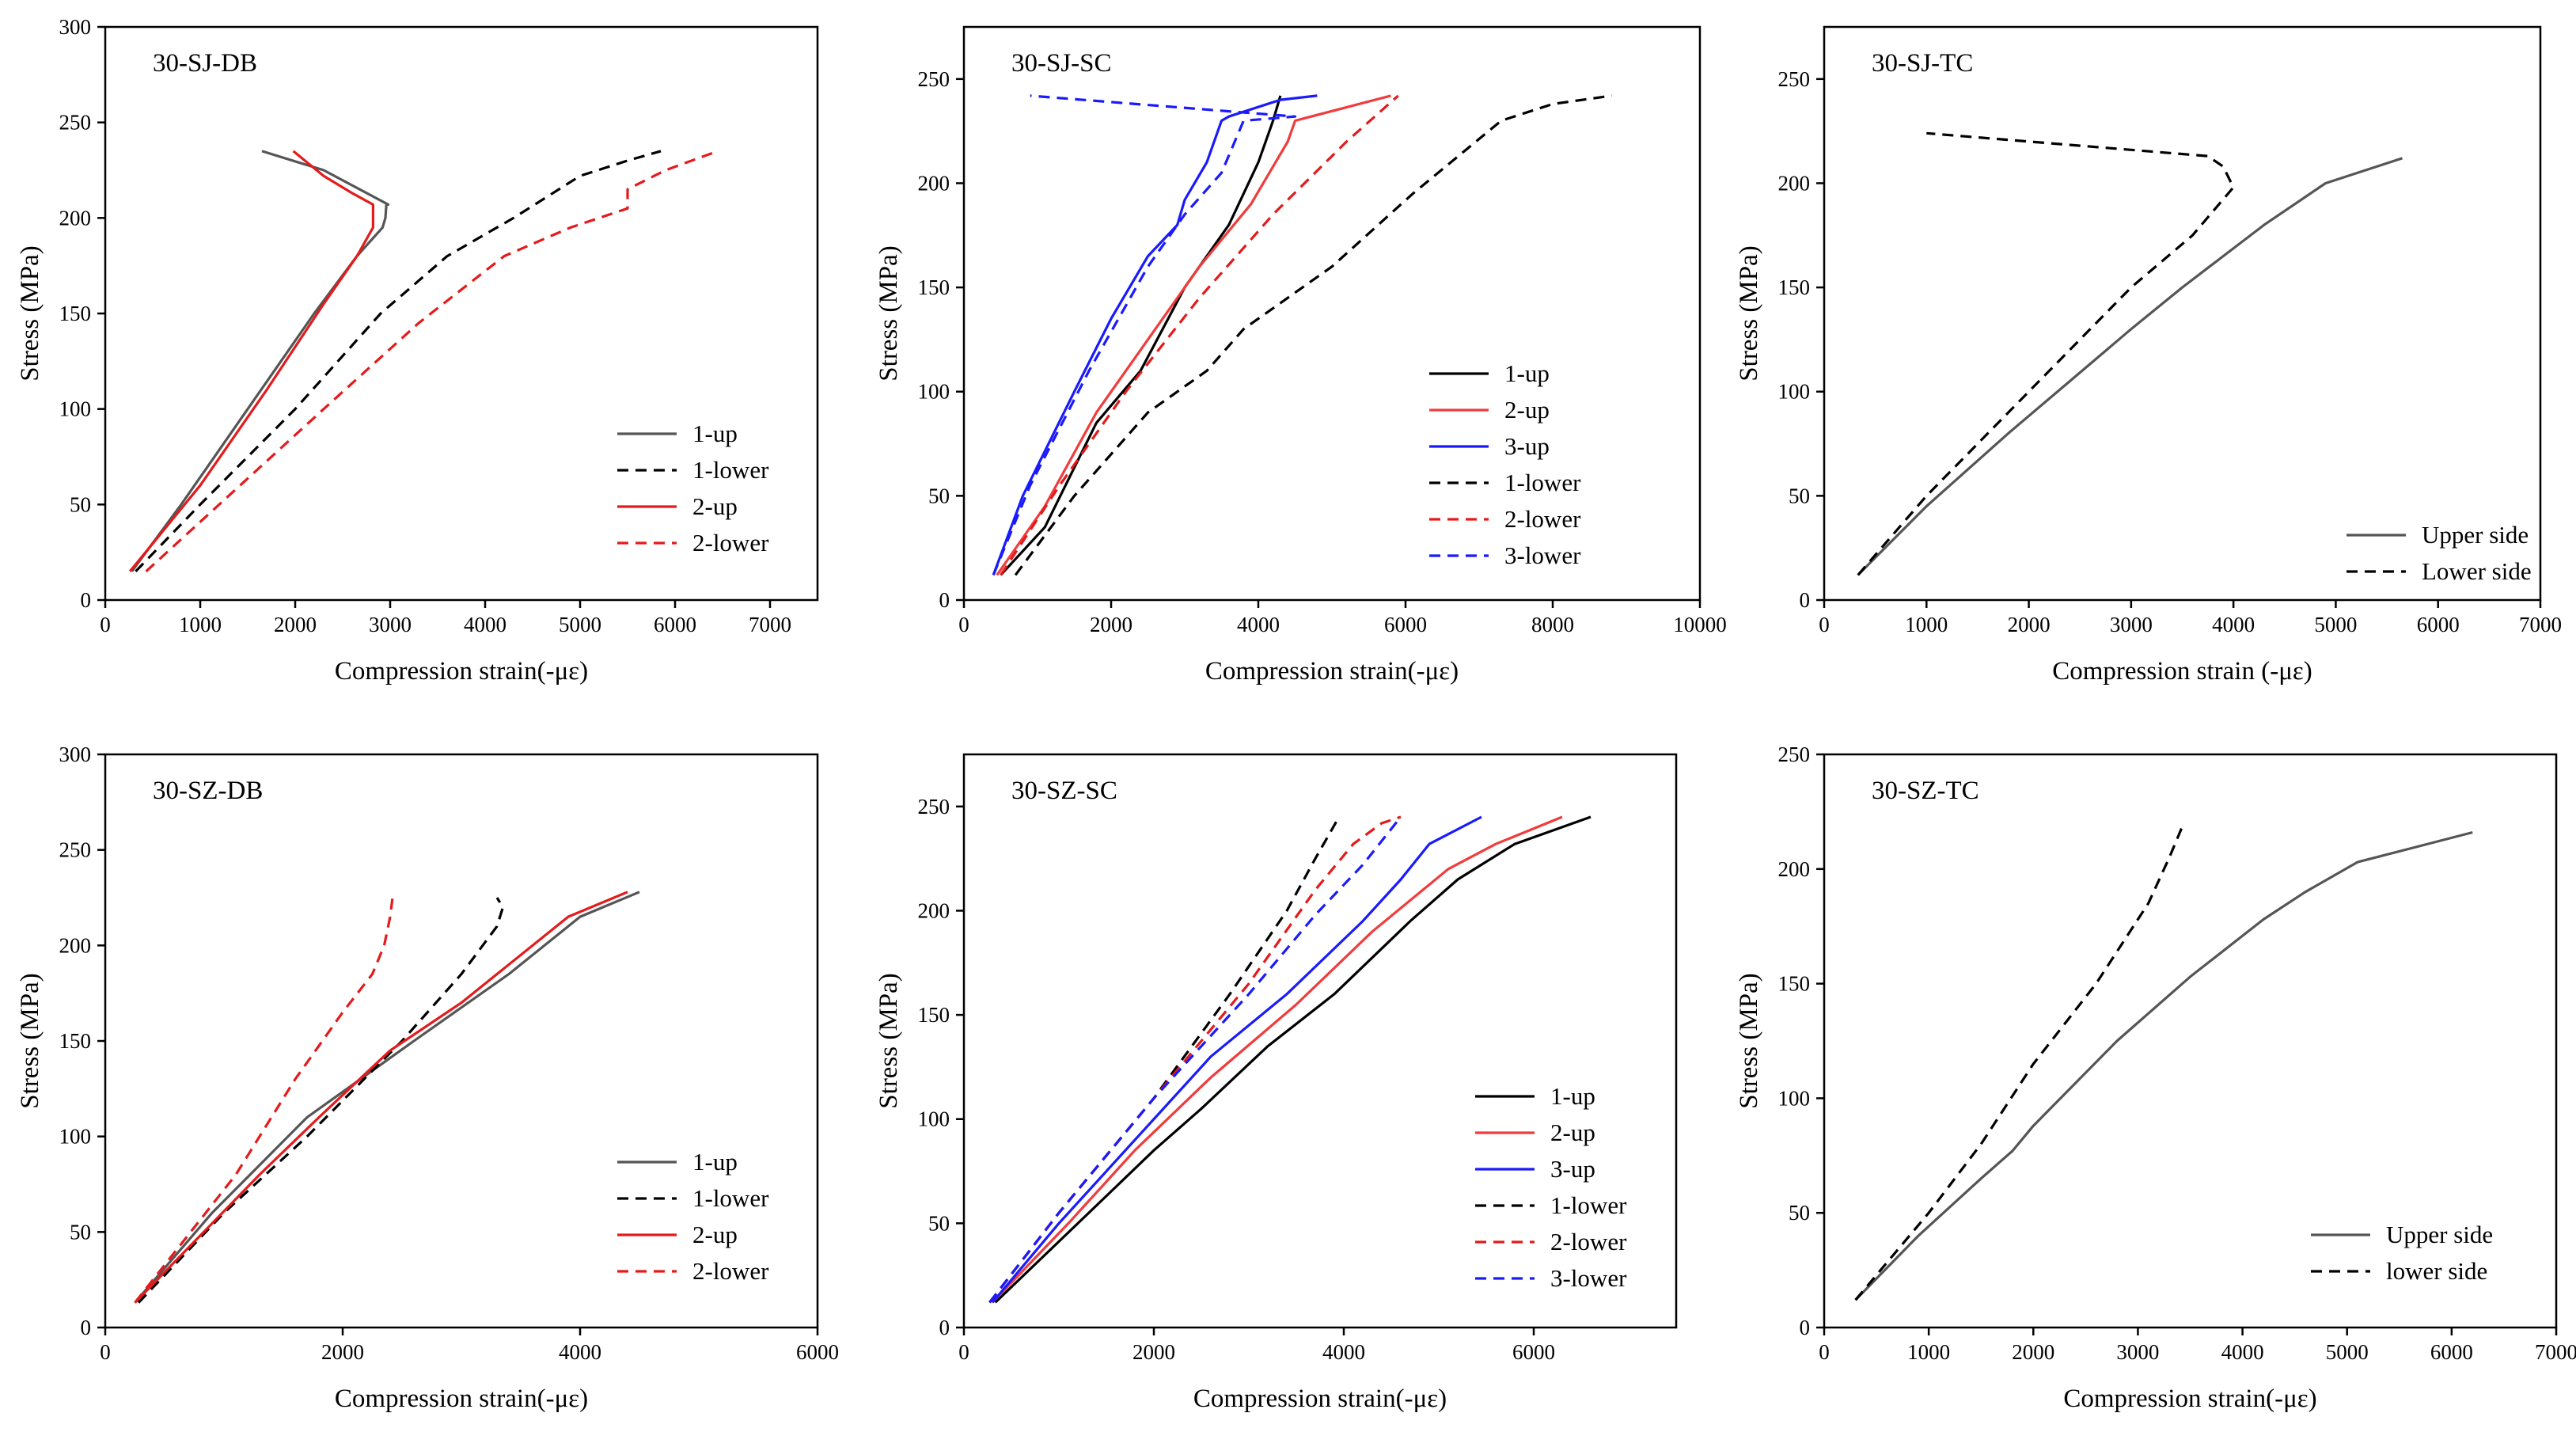 This screenshot has width=2576, height=1432. Describe the element at coordinates (205, 63) in the screenshot. I see `chart-title: 30-SJ-DB` at that location.